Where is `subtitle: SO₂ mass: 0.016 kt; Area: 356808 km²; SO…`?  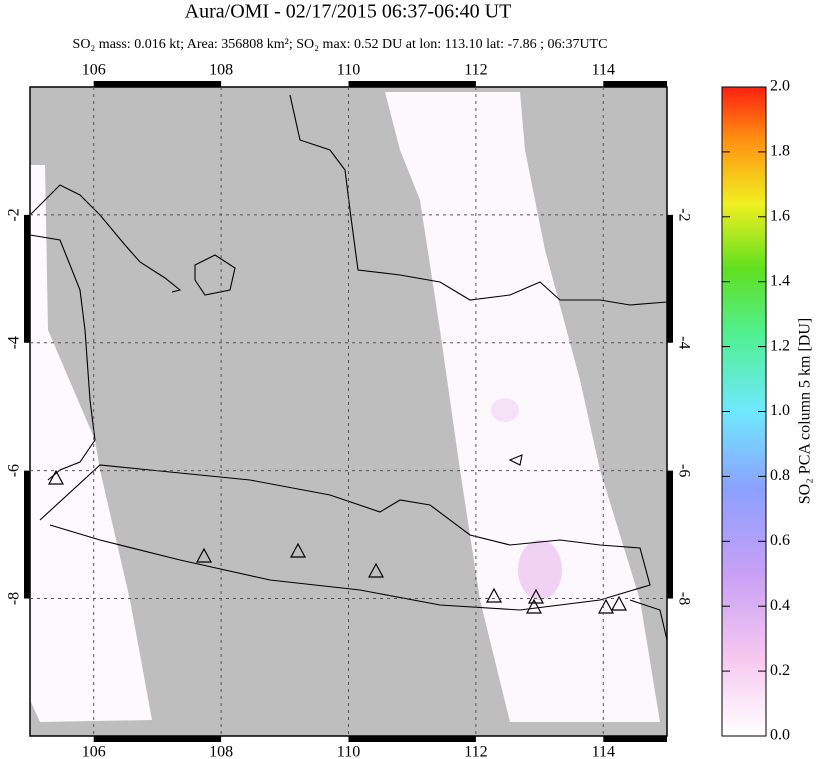
subtitle: SO₂ mass: 0.016 kt; Area: 356808 km²; SO… is located at coordinates (340, 44).